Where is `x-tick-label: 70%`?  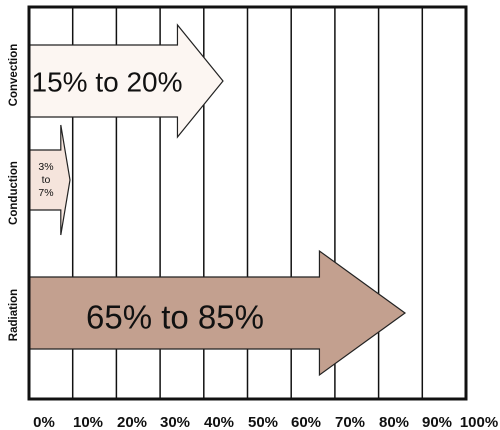
x-tick-label: 70% is located at coordinates (350, 422).